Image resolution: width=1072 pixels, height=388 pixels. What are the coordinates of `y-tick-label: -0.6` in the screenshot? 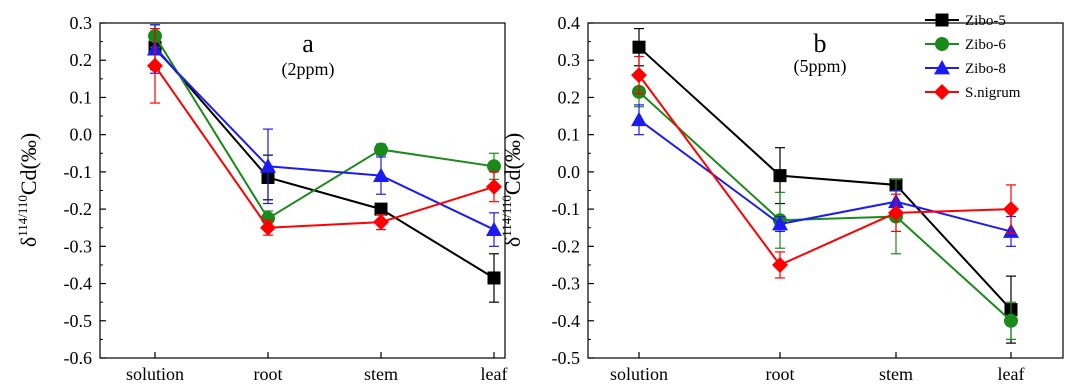 It's located at (78, 358).